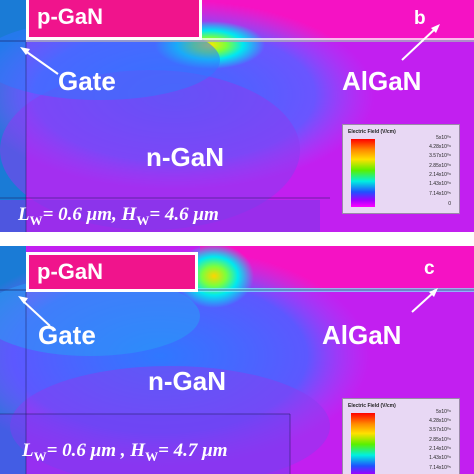 Image resolution: width=474 pixels, height=474 pixels. What do you see at coordinates (420, 18) in the screenshot?
I see `panel-letter: b` at bounding box center [420, 18].